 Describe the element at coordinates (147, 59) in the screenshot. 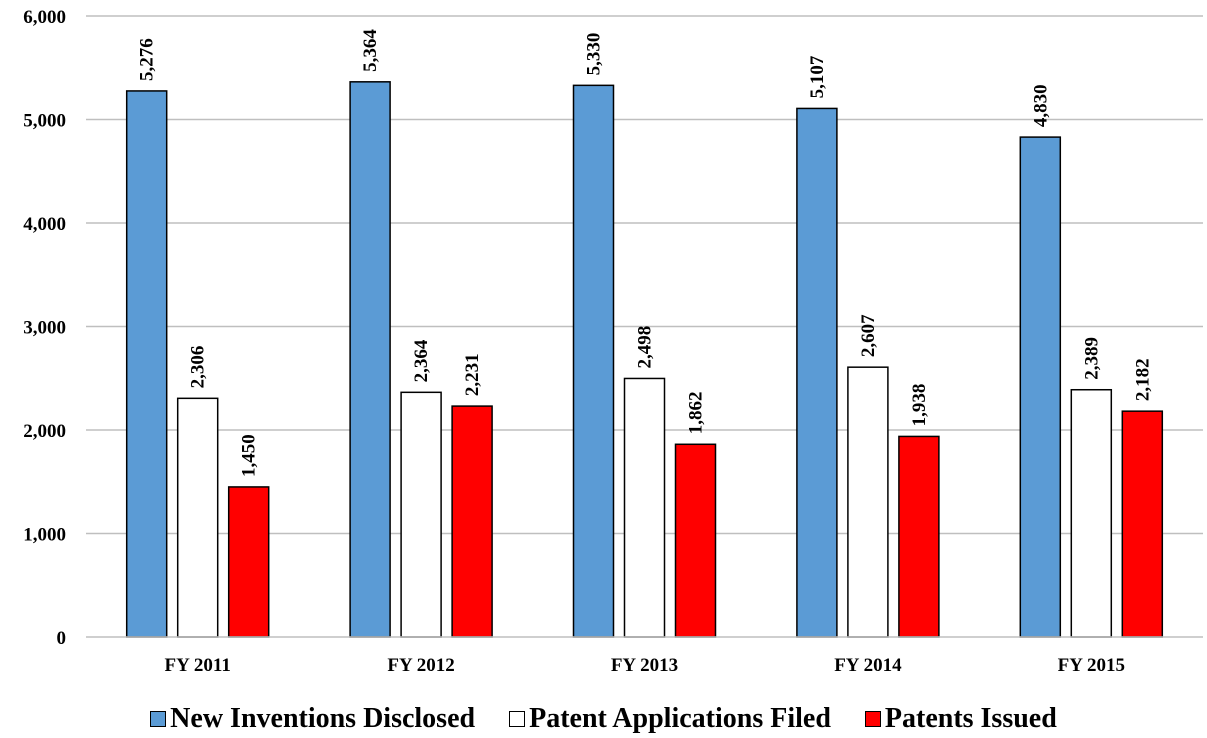

I see `data-label-new-inventions: 5,276` at that location.